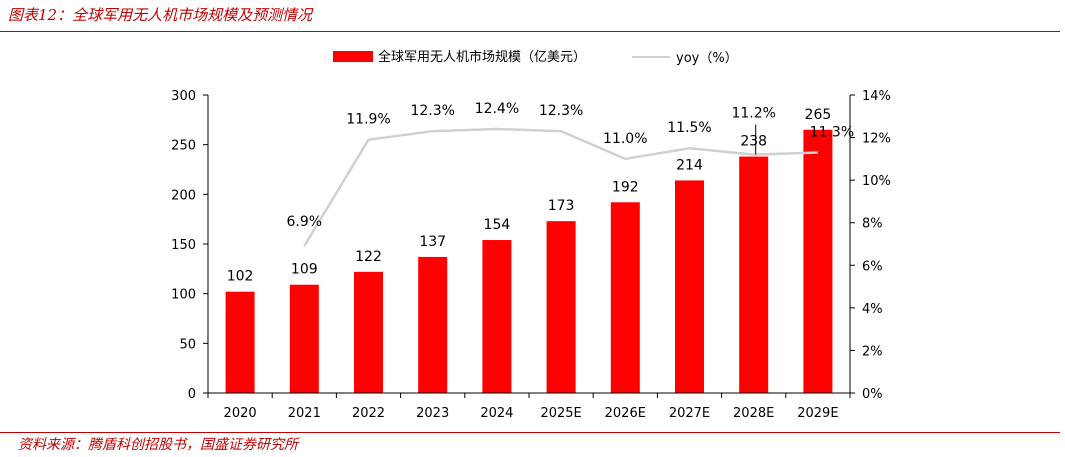 The width and height of the screenshot is (1065, 457). What do you see at coordinates (625, 297) in the screenshot?
I see `bar-2026E` at bounding box center [625, 297].